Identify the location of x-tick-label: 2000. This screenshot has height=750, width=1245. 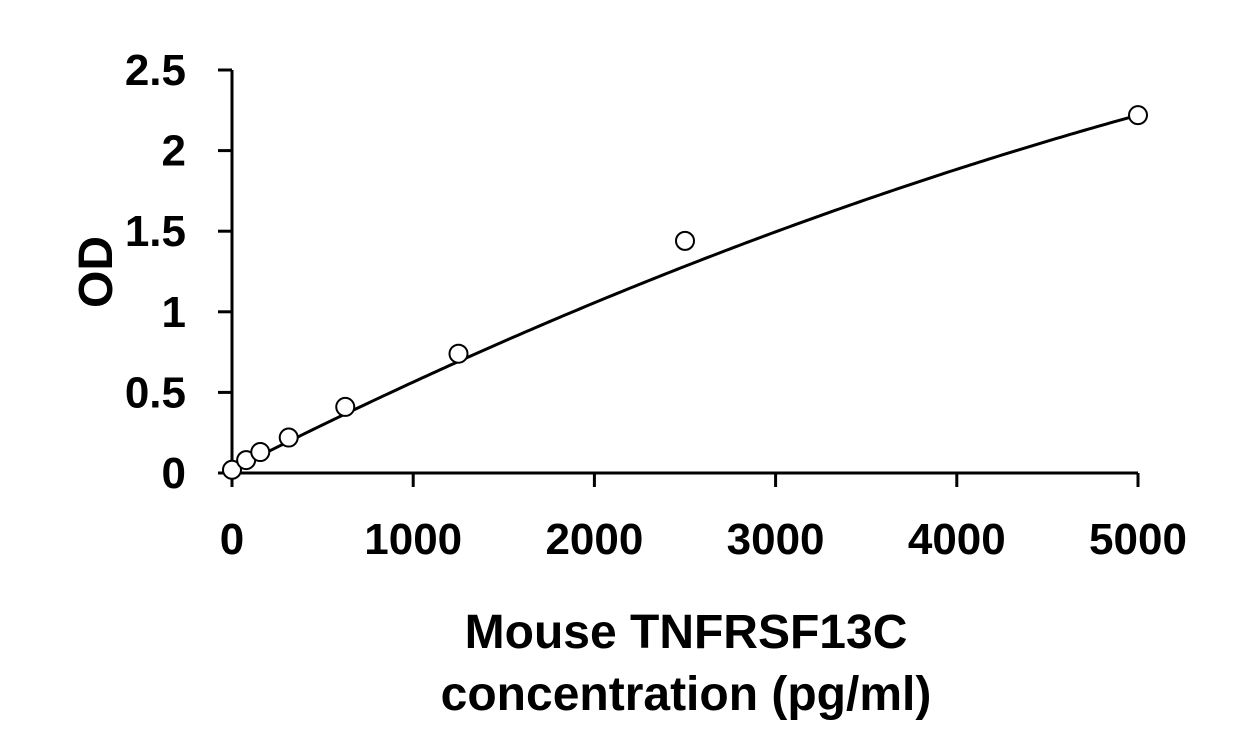
(594, 539).